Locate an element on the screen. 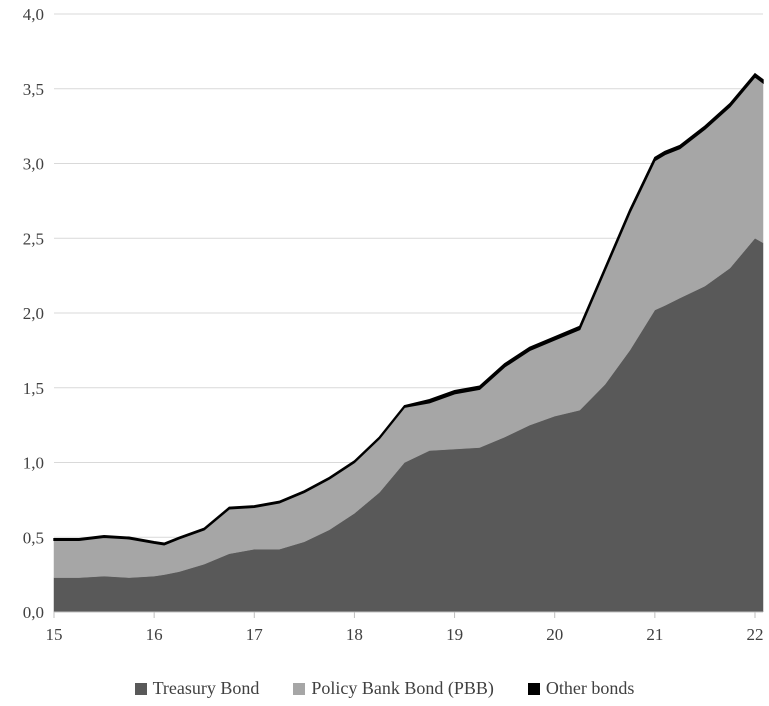 This screenshot has height=706, width=769. y-tick-label: 3,0 is located at coordinates (33, 164).